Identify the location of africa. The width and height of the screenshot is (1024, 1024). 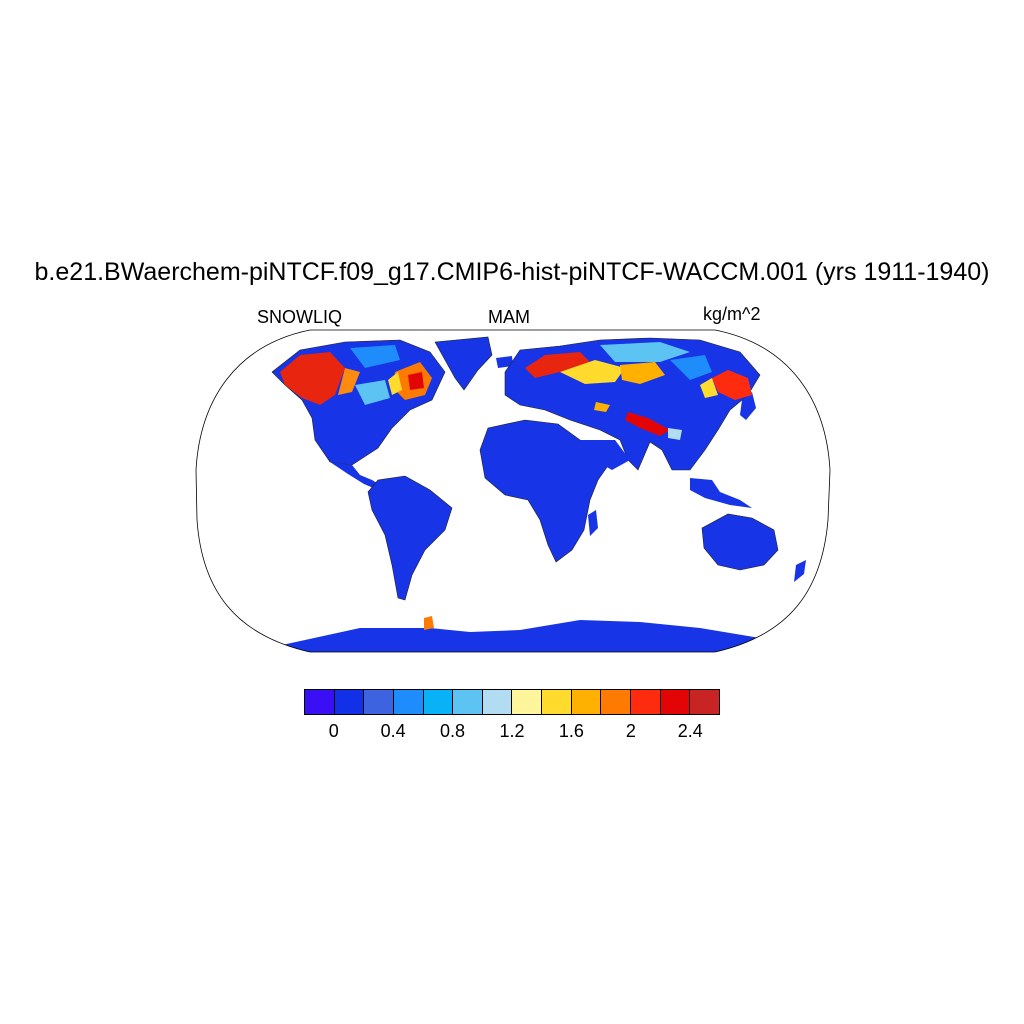
(546, 491).